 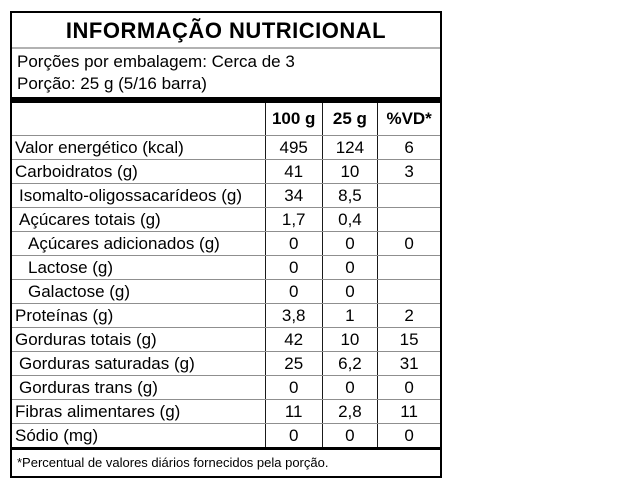 What do you see at coordinates (349, 411) in the screenshot?
I see `value-25g: 2,8` at bounding box center [349, 411].